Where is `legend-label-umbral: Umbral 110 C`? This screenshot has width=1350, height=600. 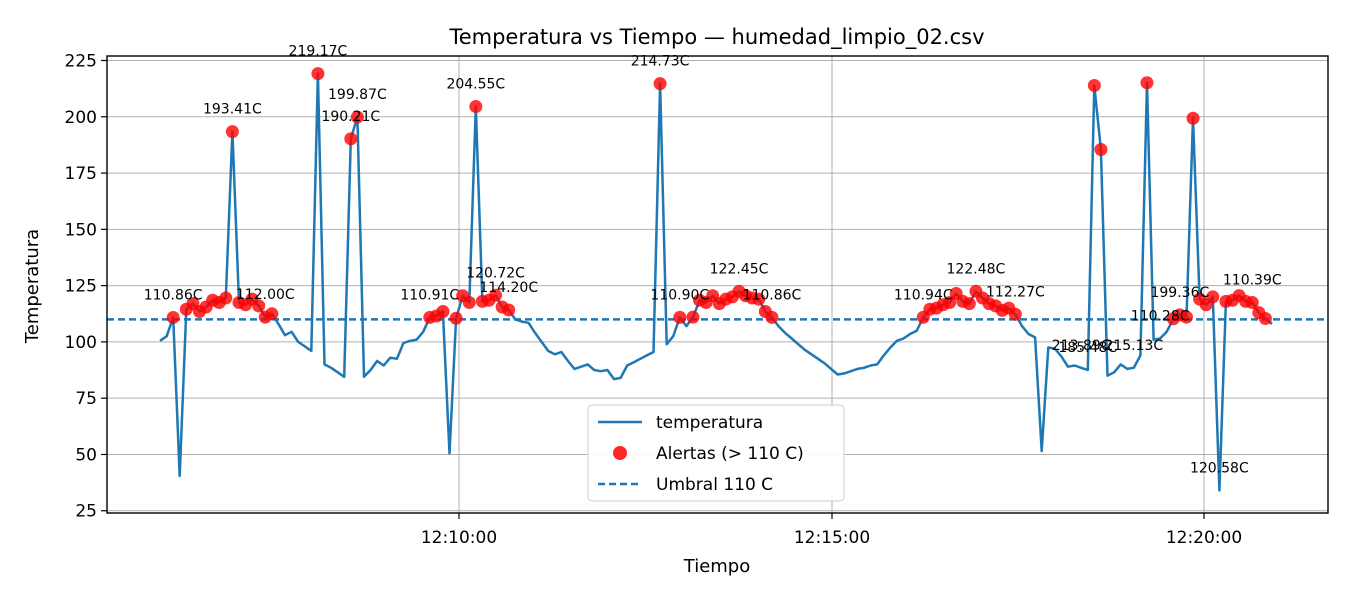 legend-label-umbral: Umbral 110 C is located at coordinates (714, 485).